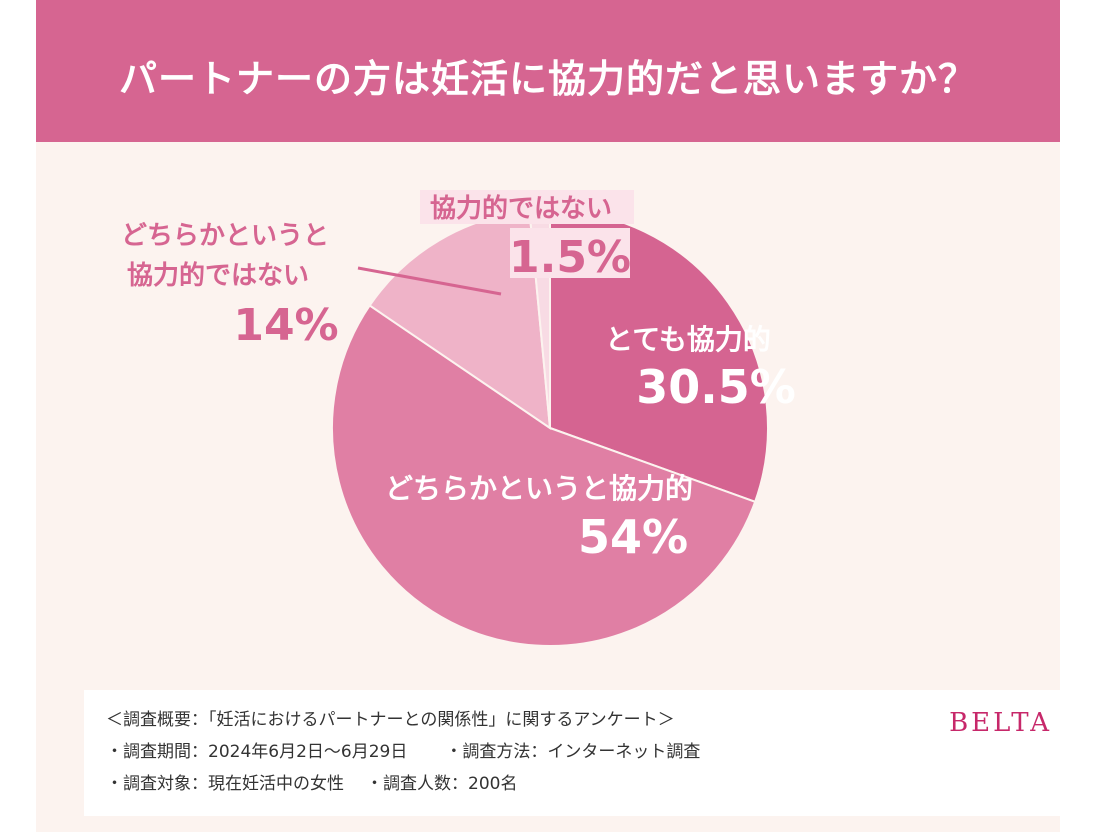  I want to click on leader-line, so click(429, 281).